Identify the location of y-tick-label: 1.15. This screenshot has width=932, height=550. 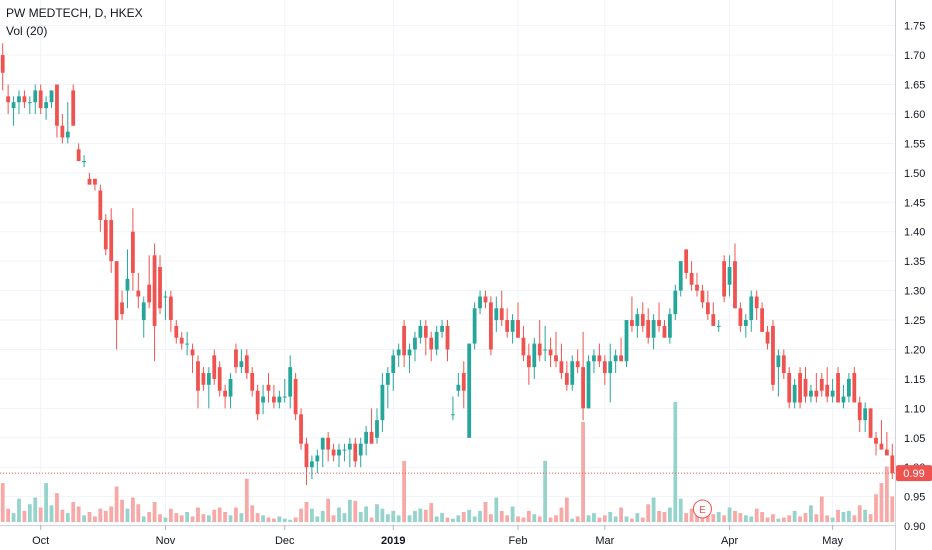
(914, 380).